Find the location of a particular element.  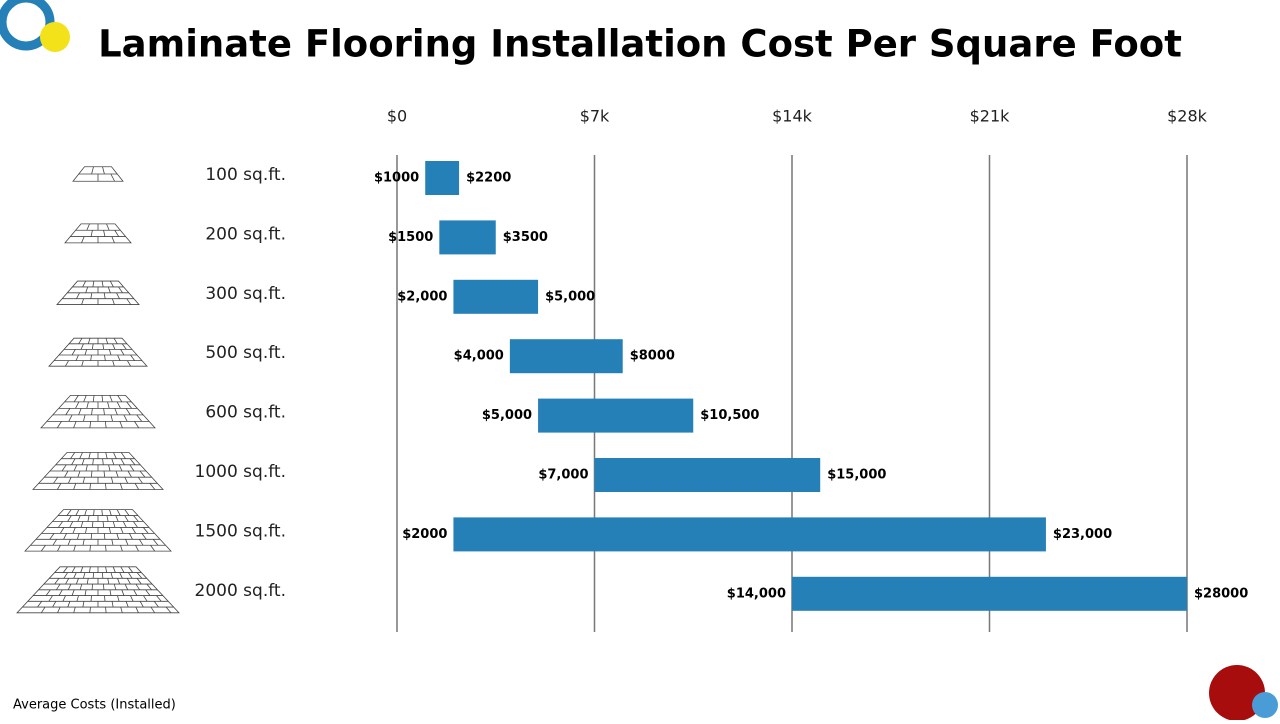

low-value-label: $5,000 is located at coordinates (507, 415).